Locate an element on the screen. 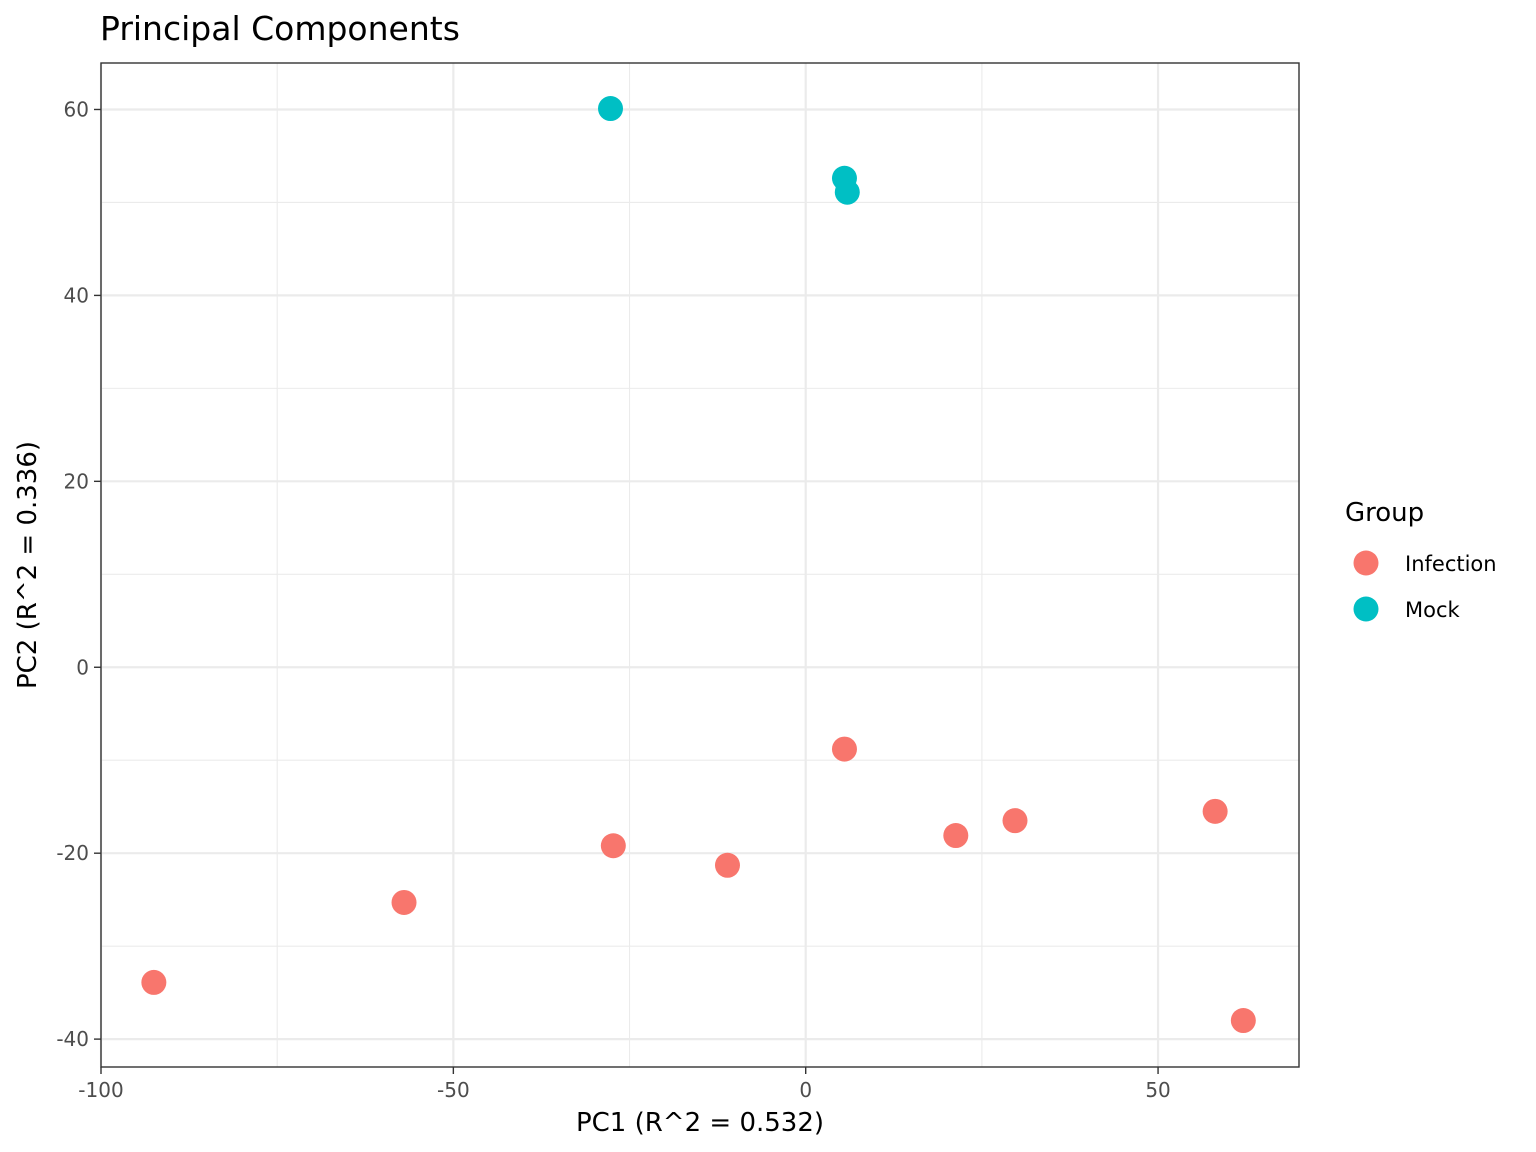 The width and height of the screenshot is (1536, 1152). y-tick-label: 20 is located at coordinates (76, 481).